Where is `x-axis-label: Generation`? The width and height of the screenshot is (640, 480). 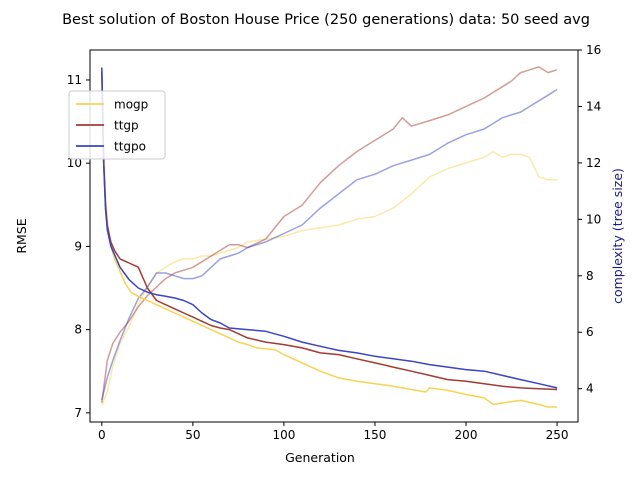 x-axis-label: Generation is located at coordinates (320, 457).